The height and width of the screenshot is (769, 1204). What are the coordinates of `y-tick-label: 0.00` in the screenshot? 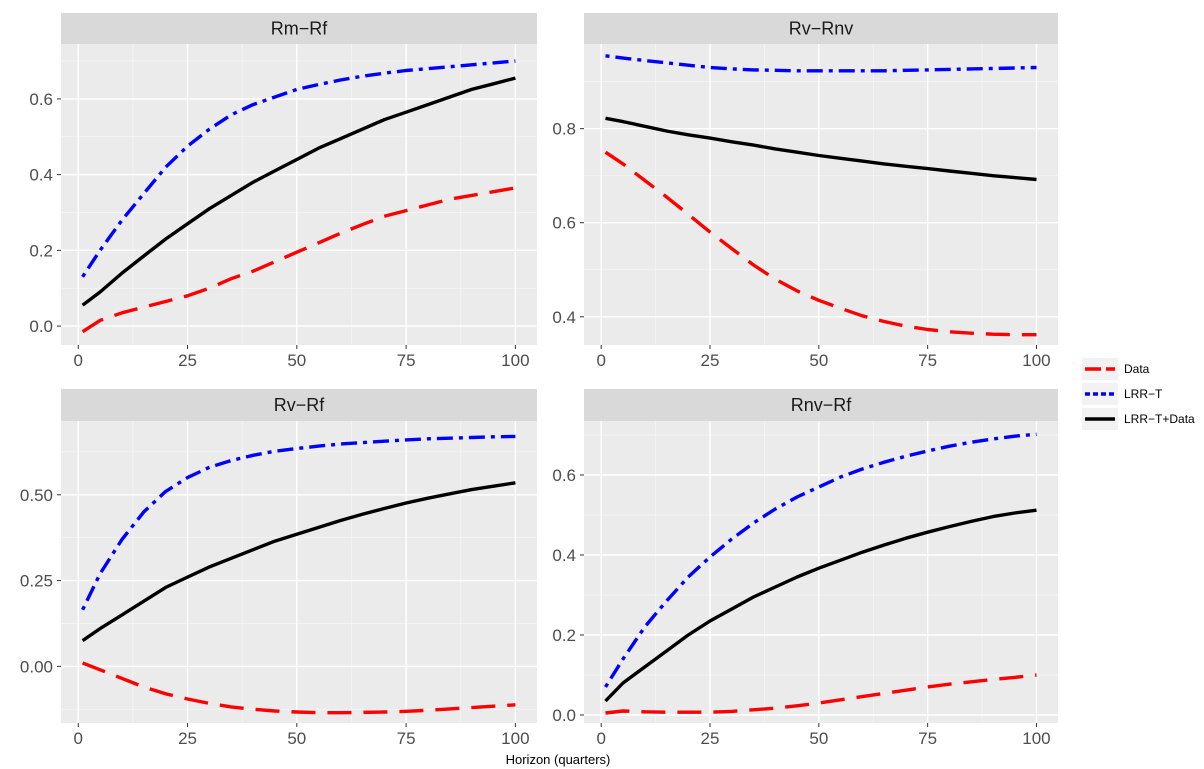 It's located at (36, 666).